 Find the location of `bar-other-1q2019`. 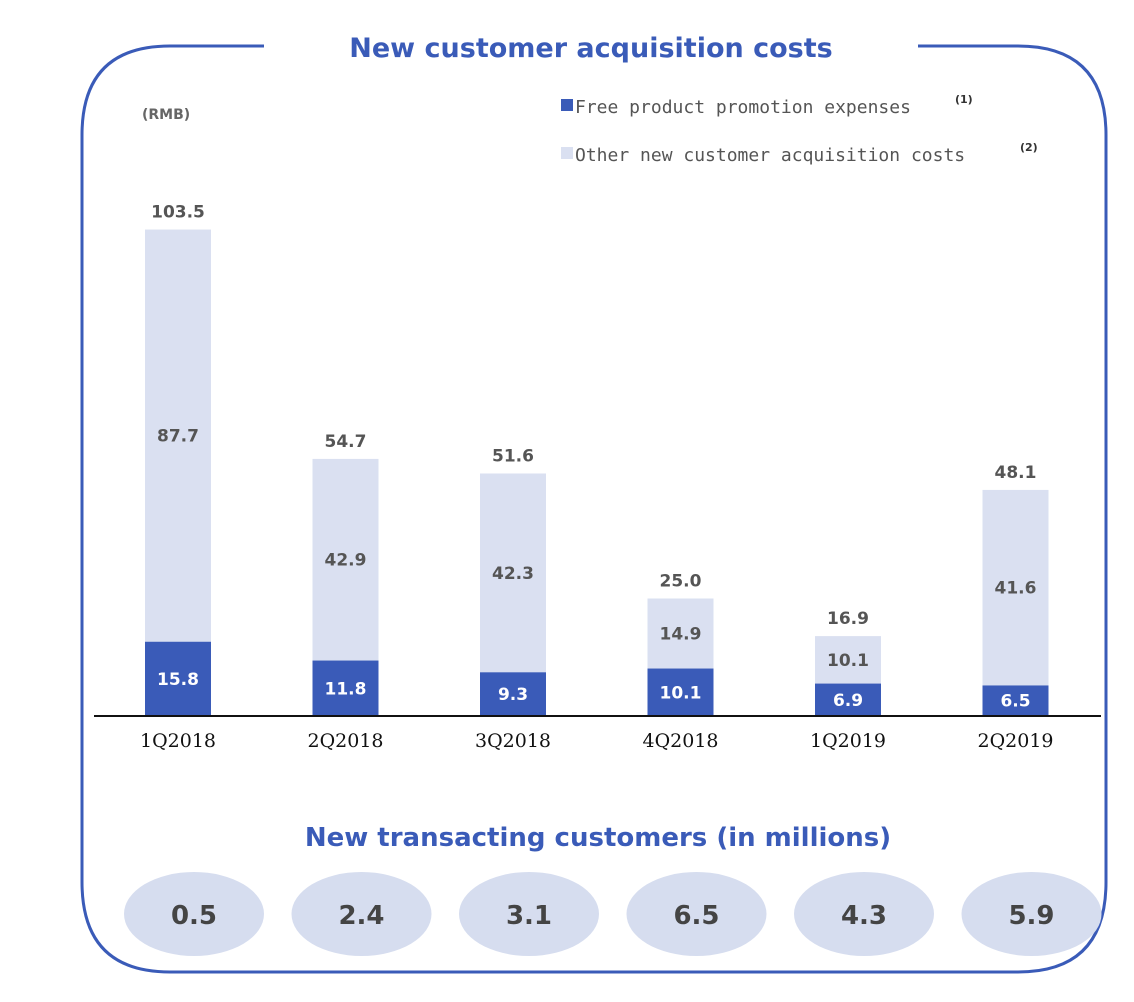

bar-other-1q2019 is located at coordinates (848, 660).